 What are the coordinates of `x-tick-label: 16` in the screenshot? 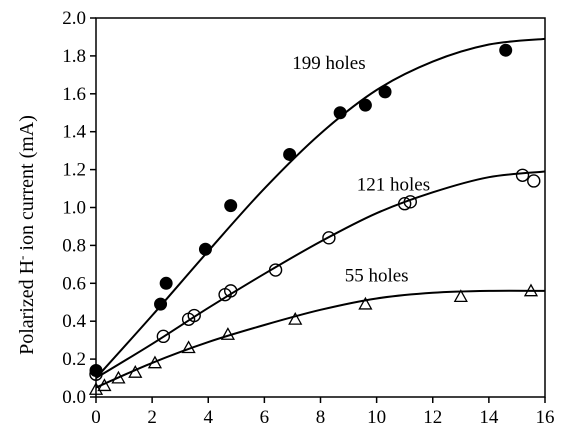 It's located at (545, 417).